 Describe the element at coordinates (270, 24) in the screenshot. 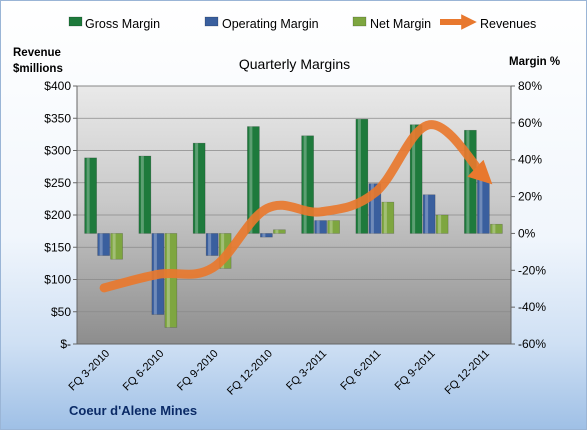

I see `legend-operating-margin: Operating Margin` at that location.